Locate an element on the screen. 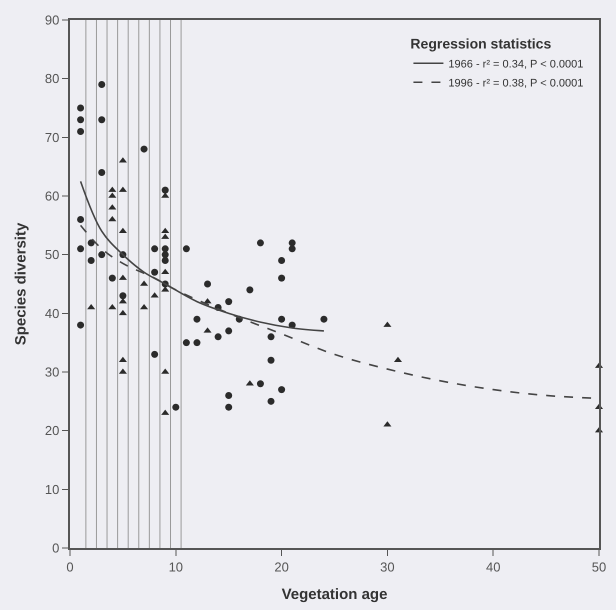 The width and height of the screenshot is (616, 610). x-tick-label: 50 is located at coordinates (599, 567).